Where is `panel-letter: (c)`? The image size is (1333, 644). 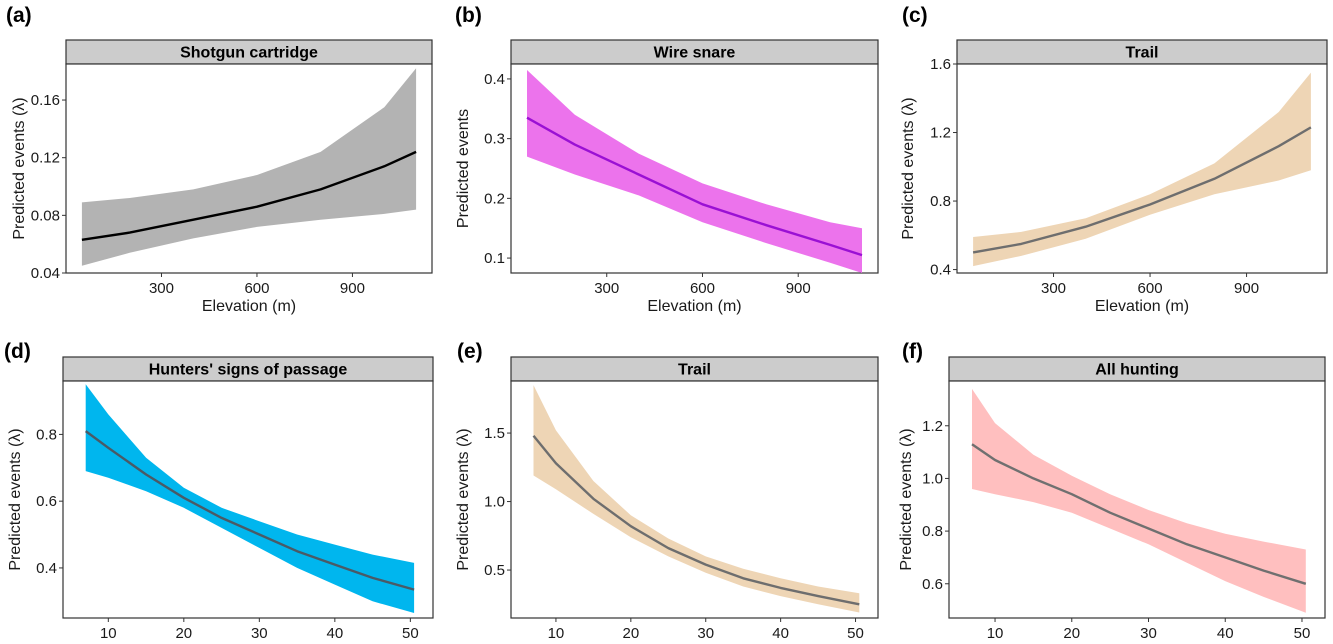
panel-letter: (c) is located at coordinates (915, 15).